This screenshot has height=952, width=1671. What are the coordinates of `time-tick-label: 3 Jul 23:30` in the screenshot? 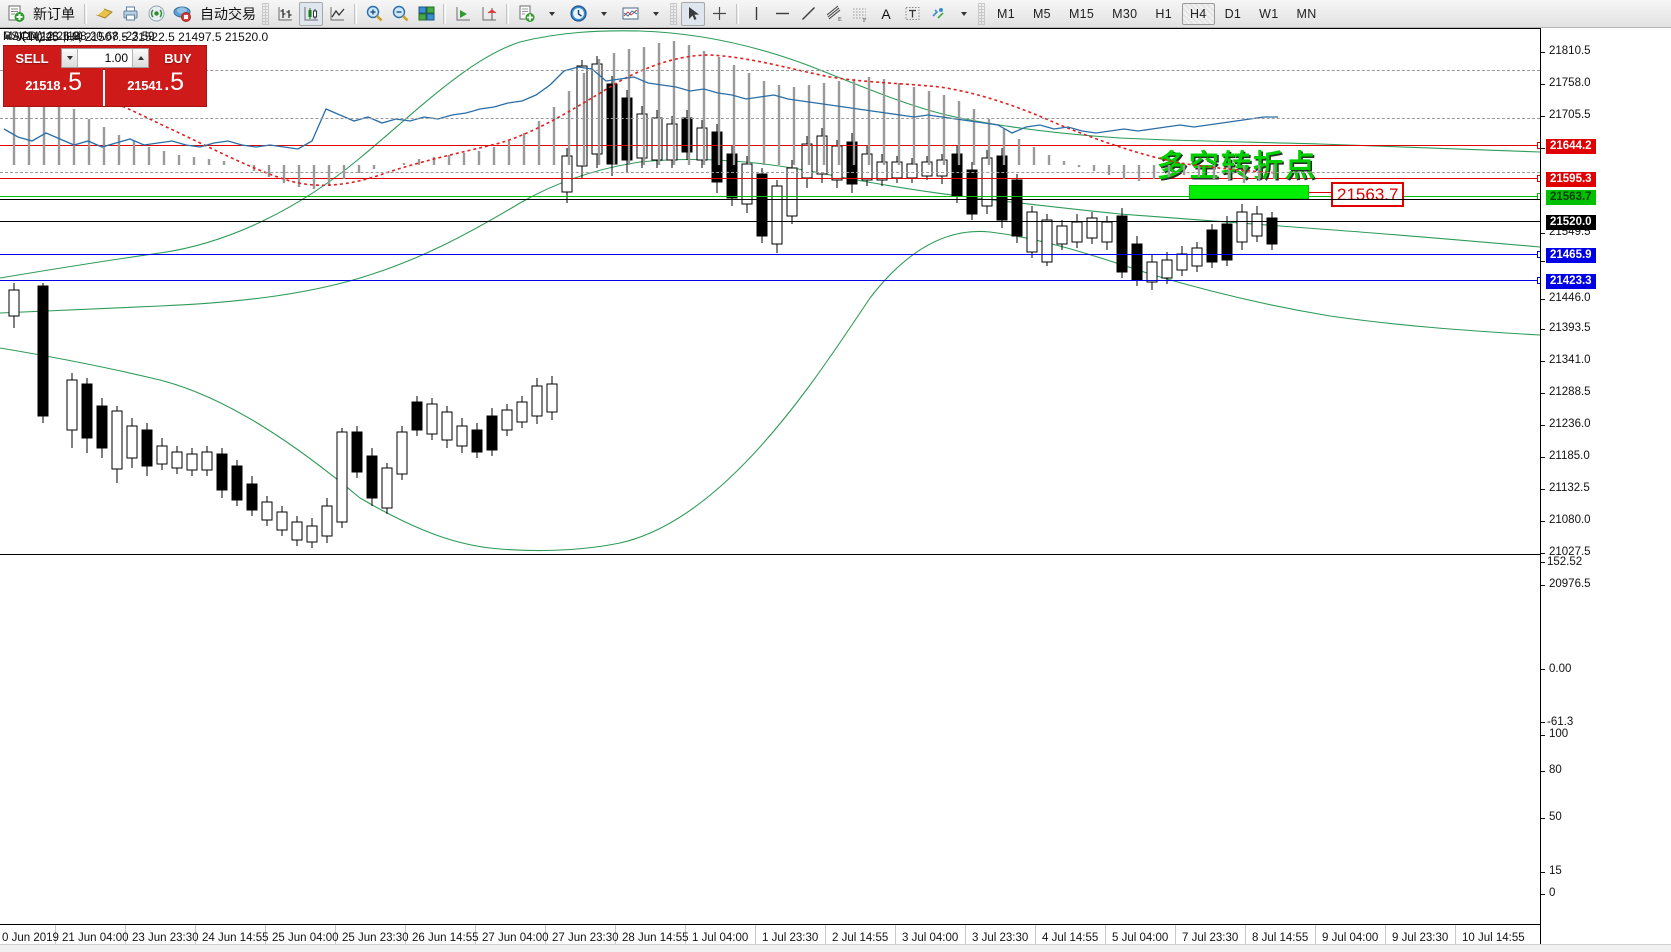 It's located at (1000, 938).